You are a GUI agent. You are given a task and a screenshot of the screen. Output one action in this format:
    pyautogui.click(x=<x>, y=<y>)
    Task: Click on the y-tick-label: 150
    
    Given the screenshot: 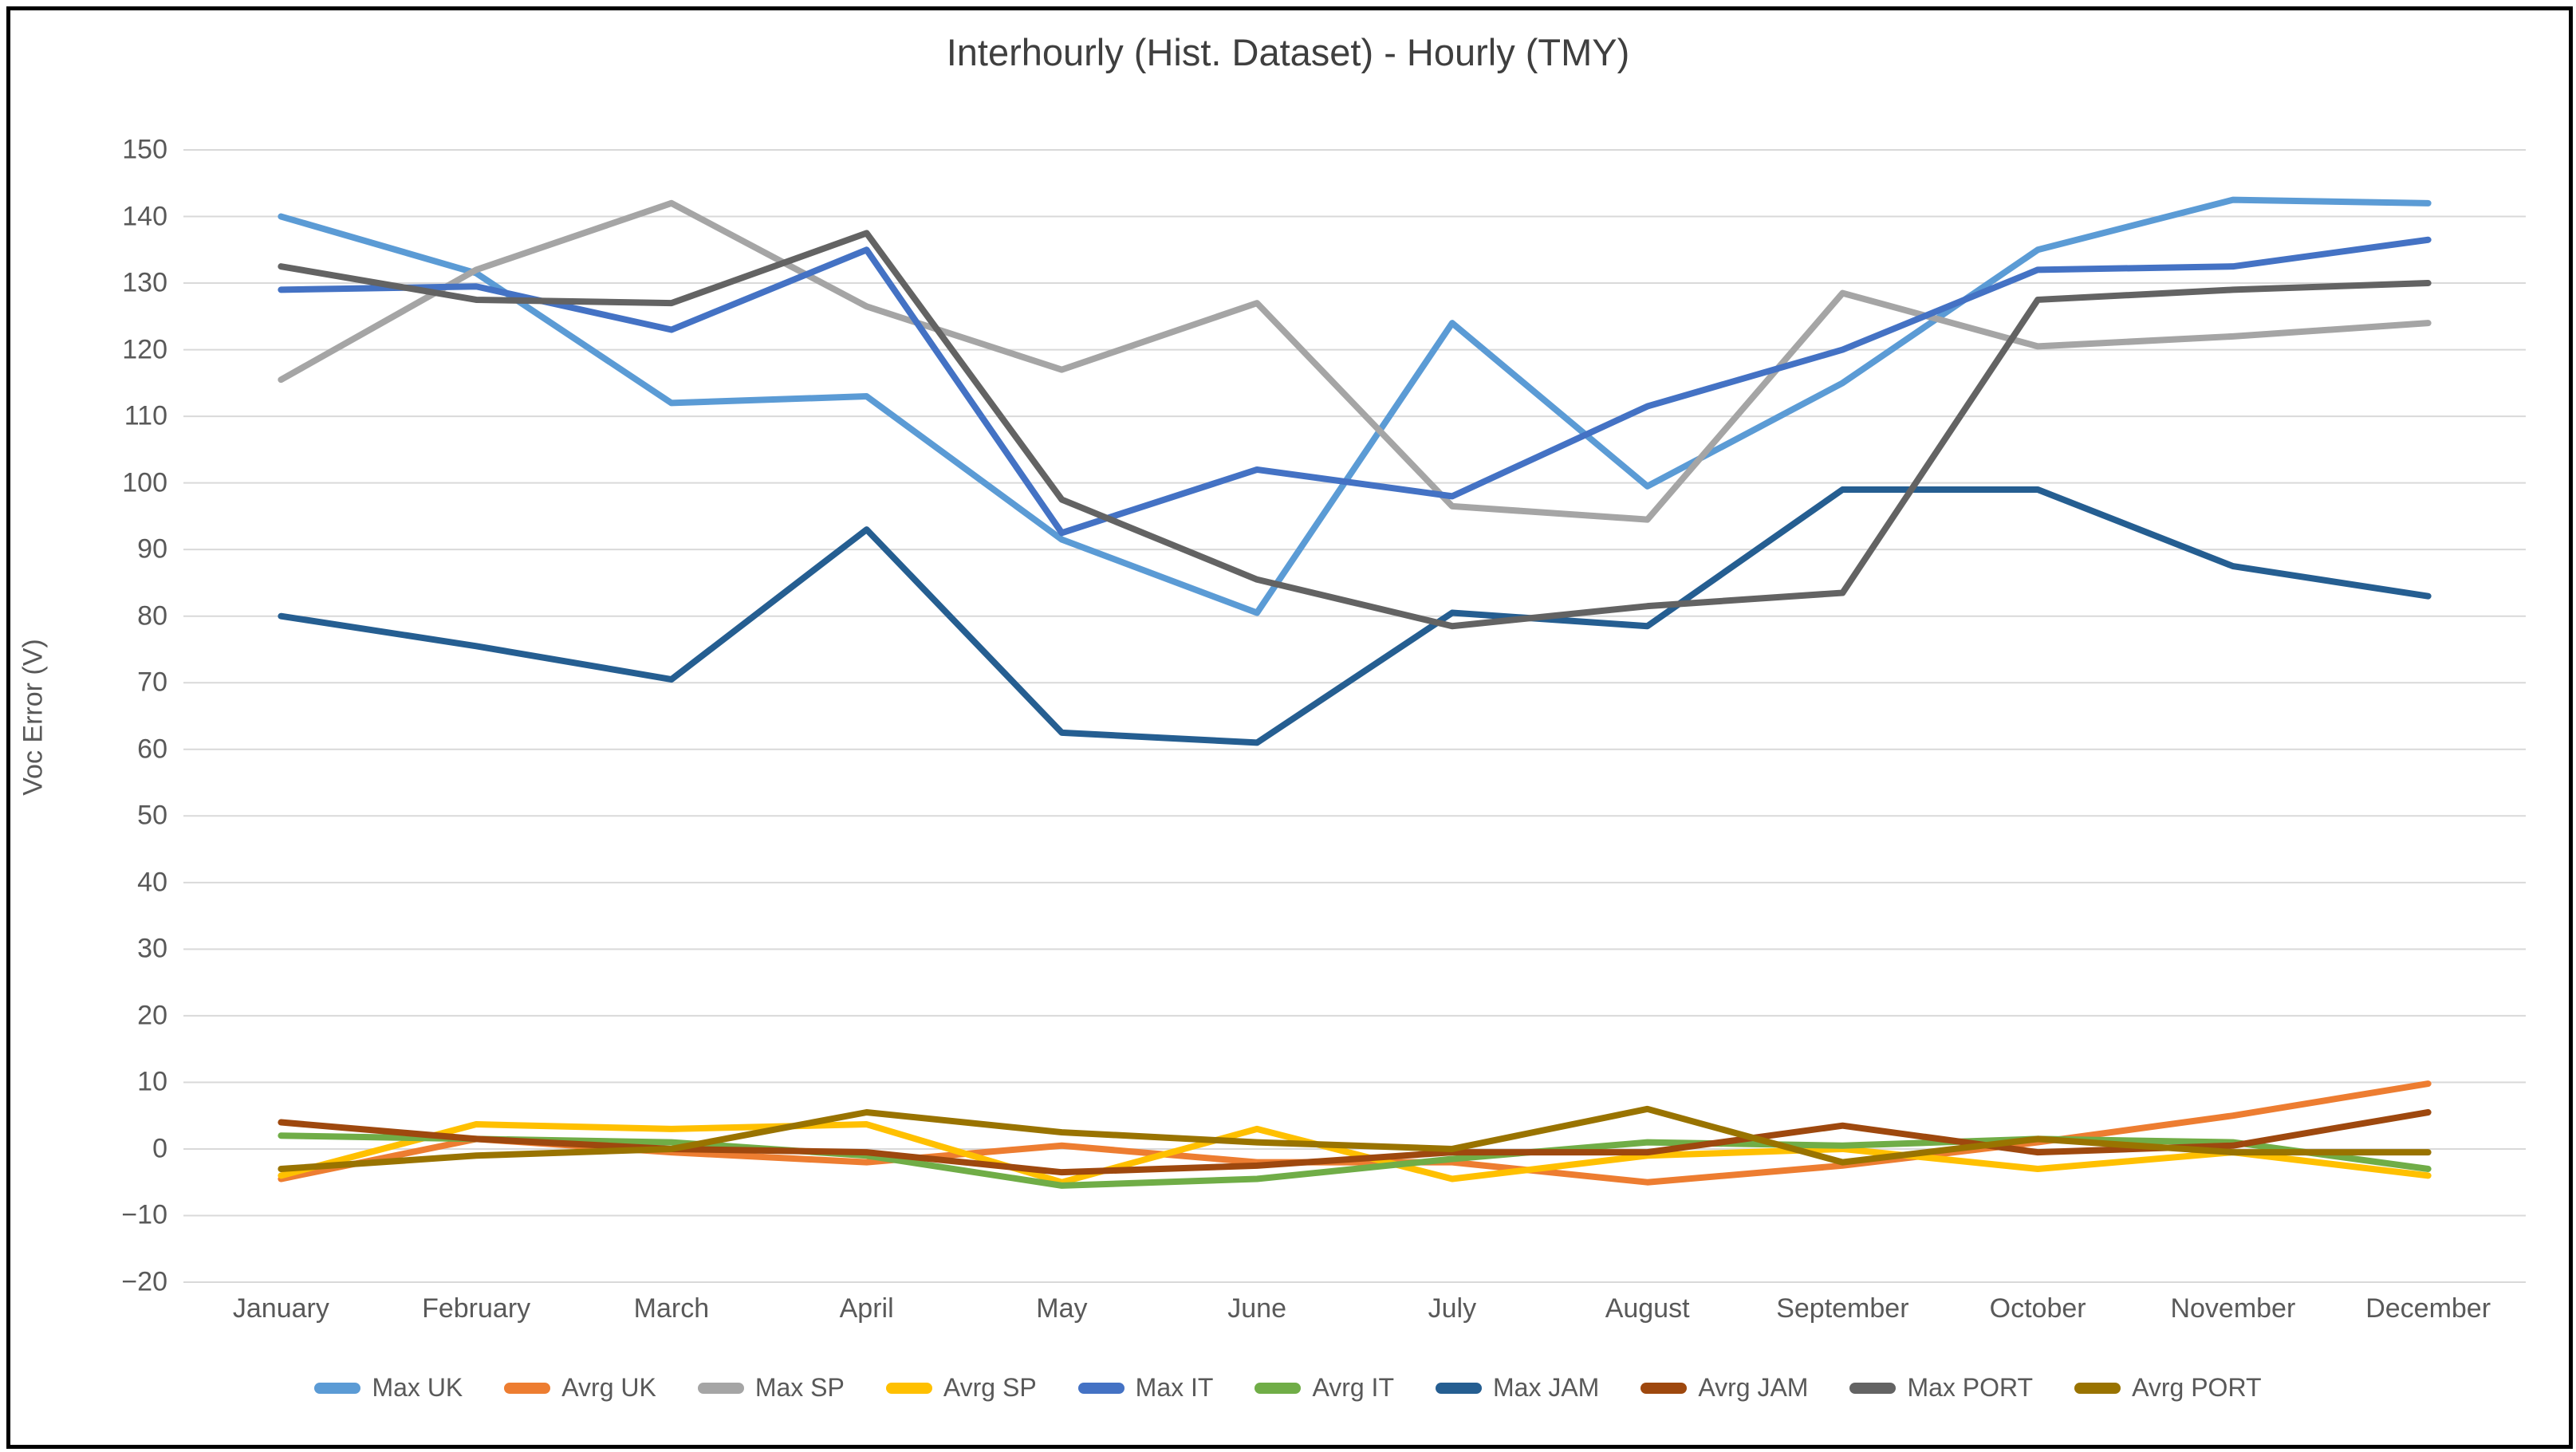 What is the action you would take?
    pyautogui.click(x=144, y=149)
    